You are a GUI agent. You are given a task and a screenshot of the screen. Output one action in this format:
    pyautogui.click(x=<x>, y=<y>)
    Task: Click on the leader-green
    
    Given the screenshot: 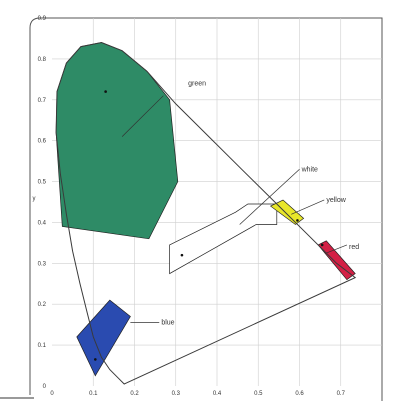 What is the action you would take?
    pyautogui.click(x=142, y=116)
    